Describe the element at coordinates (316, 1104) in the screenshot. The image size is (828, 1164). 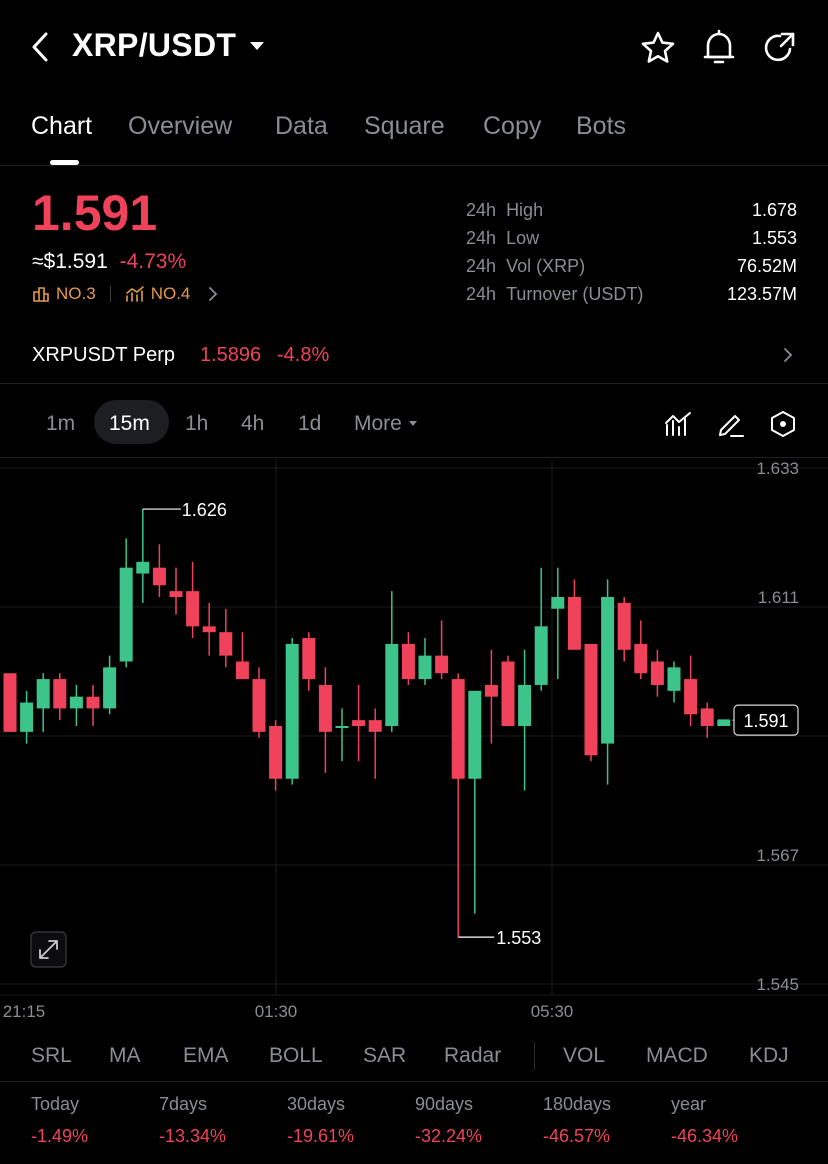
I see `perf-label-30days: 30days` at that location.